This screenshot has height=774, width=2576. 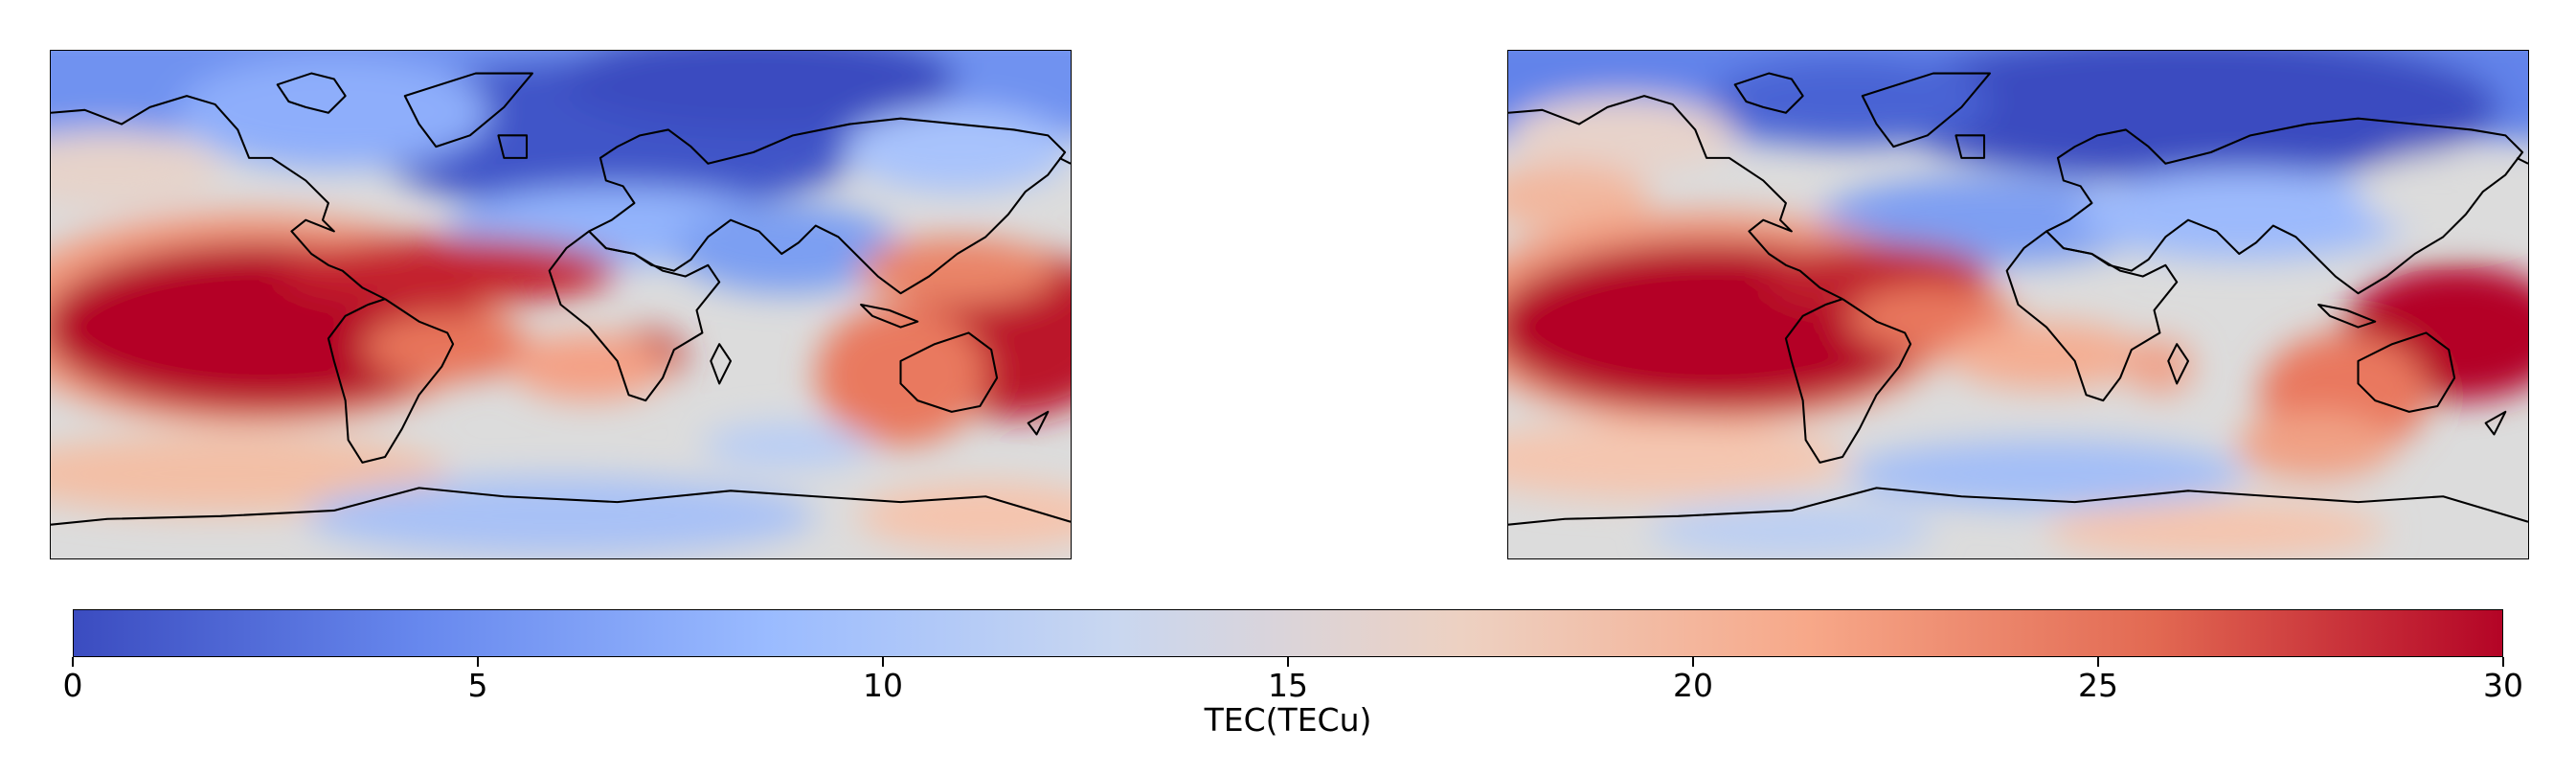 I want to click on colorbar-tick-label: 0, so click(x=72, y=685).